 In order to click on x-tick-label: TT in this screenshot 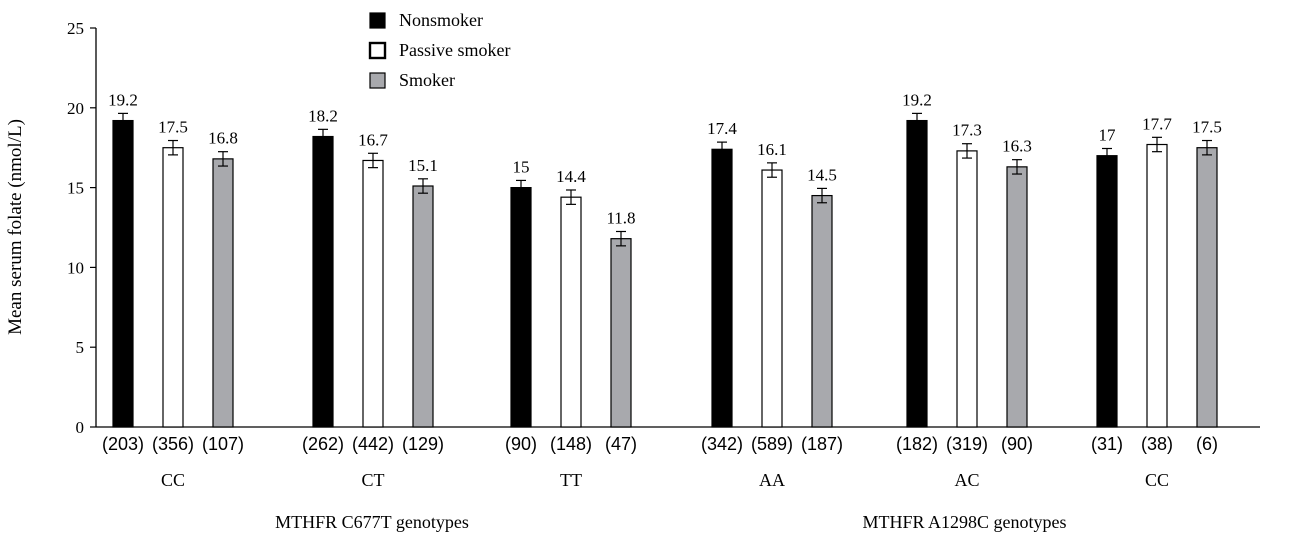, I will do `click(571, 480)`.